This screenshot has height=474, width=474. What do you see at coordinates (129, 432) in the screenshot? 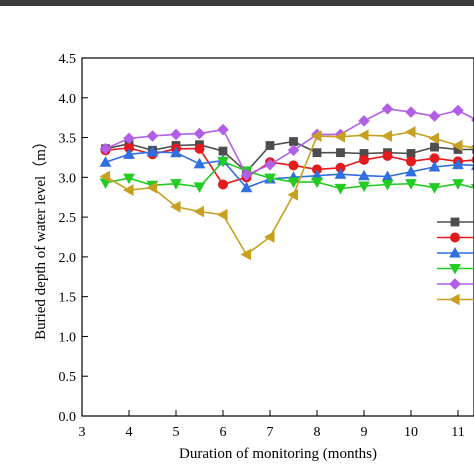
I see `x-tick-label: 4` at bounding box center [129, 432].